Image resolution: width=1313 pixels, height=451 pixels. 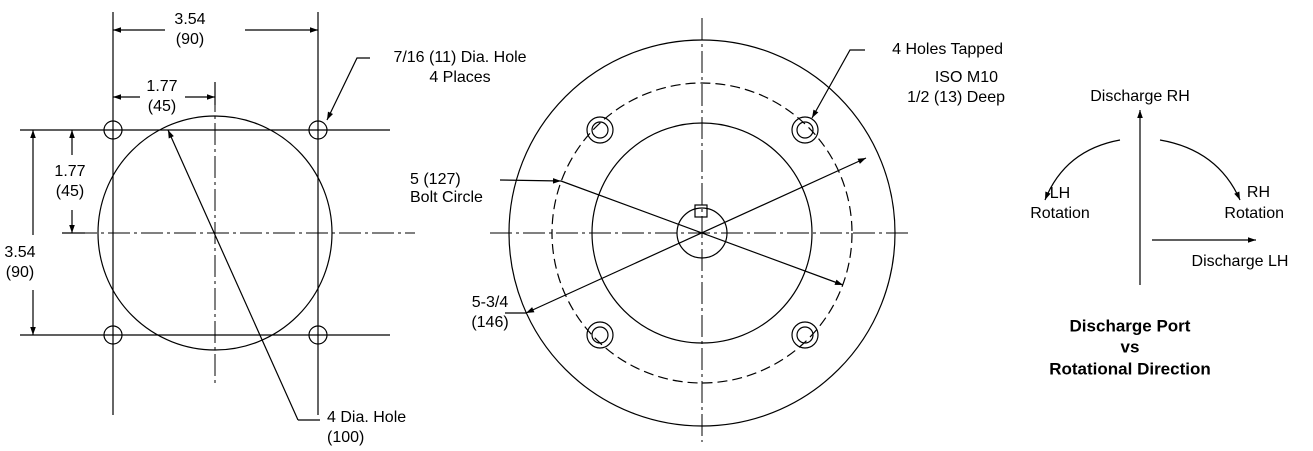 I want to click on dim-text: 5-3/4, so click(x=490, y=302).